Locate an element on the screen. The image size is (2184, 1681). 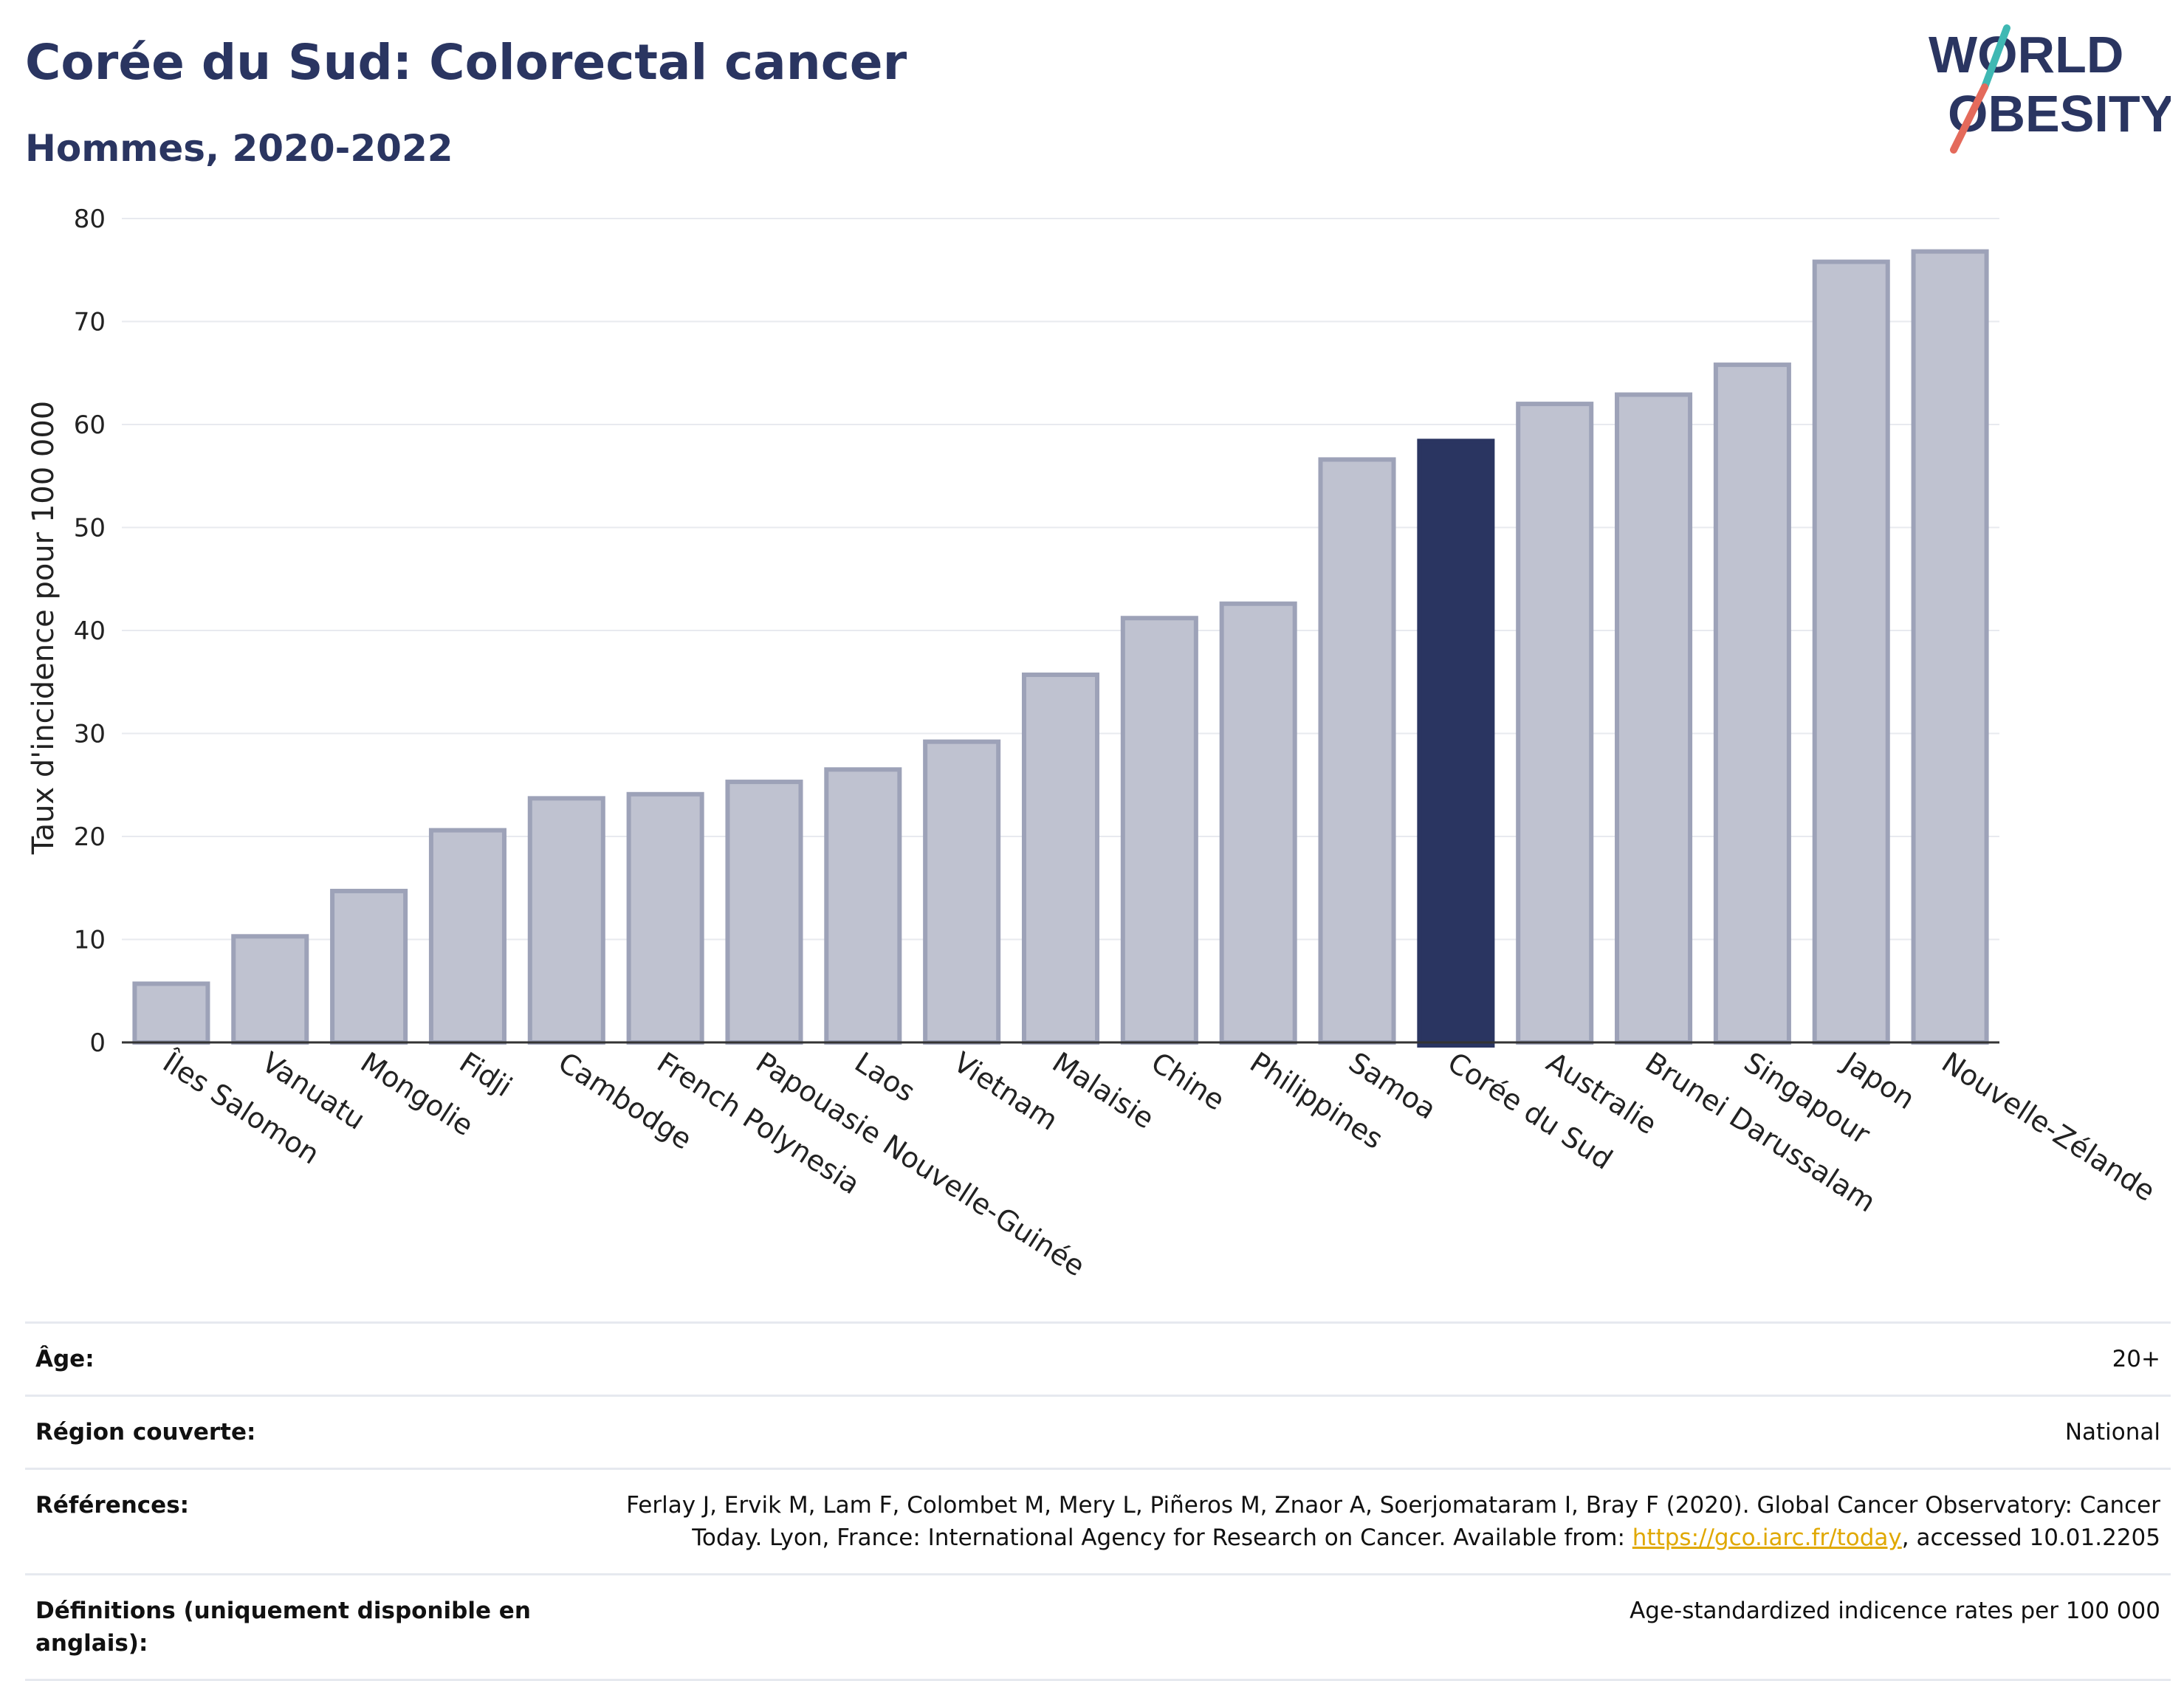
y-tick-label: 70 is located at coordinates (90, 323).